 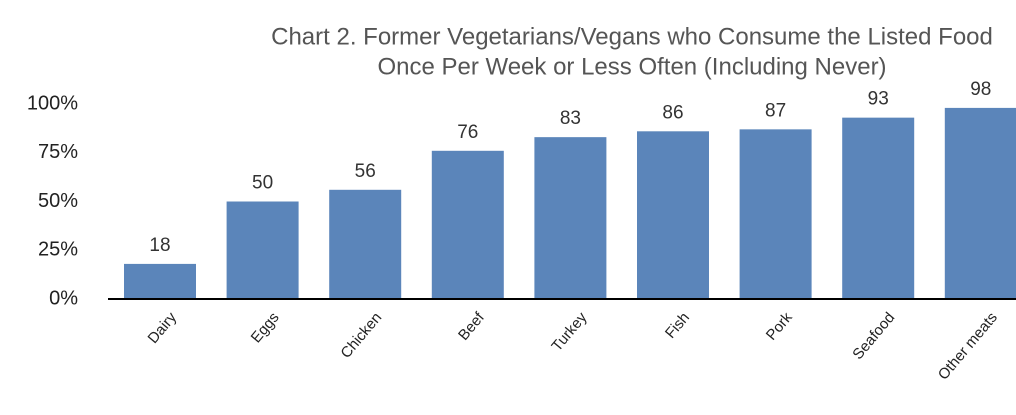 What do you see at coordinates (878, 99) in the screenshot?
I see `value-label: 93` at bounding box center [878, 99].